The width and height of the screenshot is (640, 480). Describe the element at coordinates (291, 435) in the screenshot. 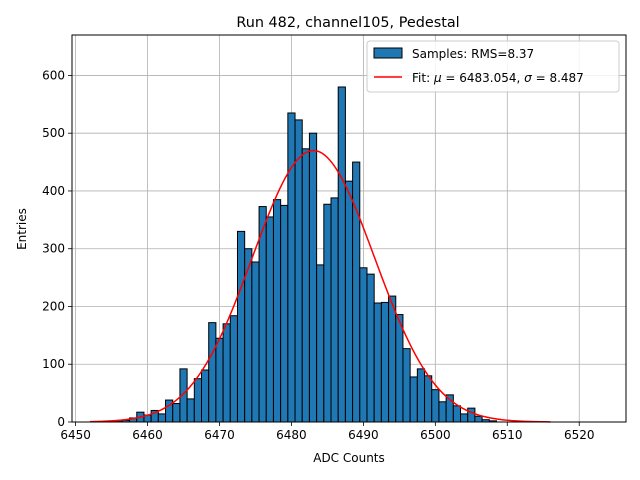

I see `x-tick-label: 6480` at that location.